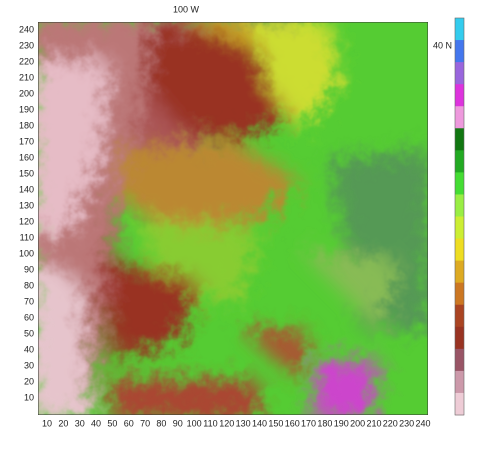 Image resolution: width=500 pixels, height=450 pixels. What do you see at coordinates (373, 423) in the screenshot?
I see `x-tick-label: 210` at bounding box center [373, 423].